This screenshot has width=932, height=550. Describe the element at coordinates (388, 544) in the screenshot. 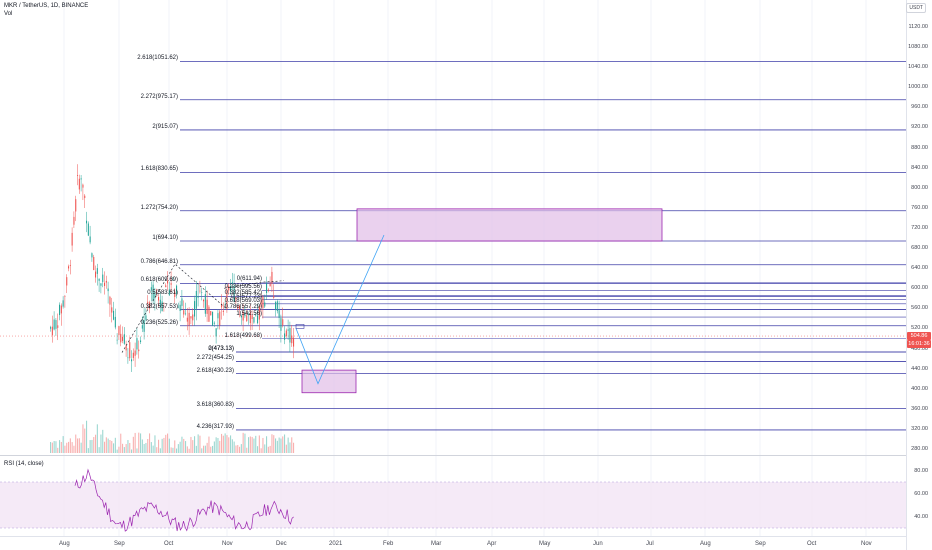

I see `time-label: Feb` at that location.